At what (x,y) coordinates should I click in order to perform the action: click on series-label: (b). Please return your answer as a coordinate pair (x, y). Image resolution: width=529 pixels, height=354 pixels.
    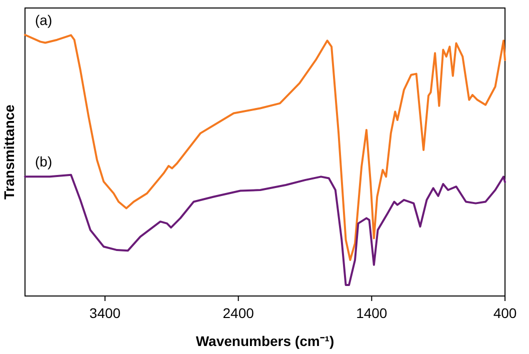
    Looking at the image, I should click on (43, 162).